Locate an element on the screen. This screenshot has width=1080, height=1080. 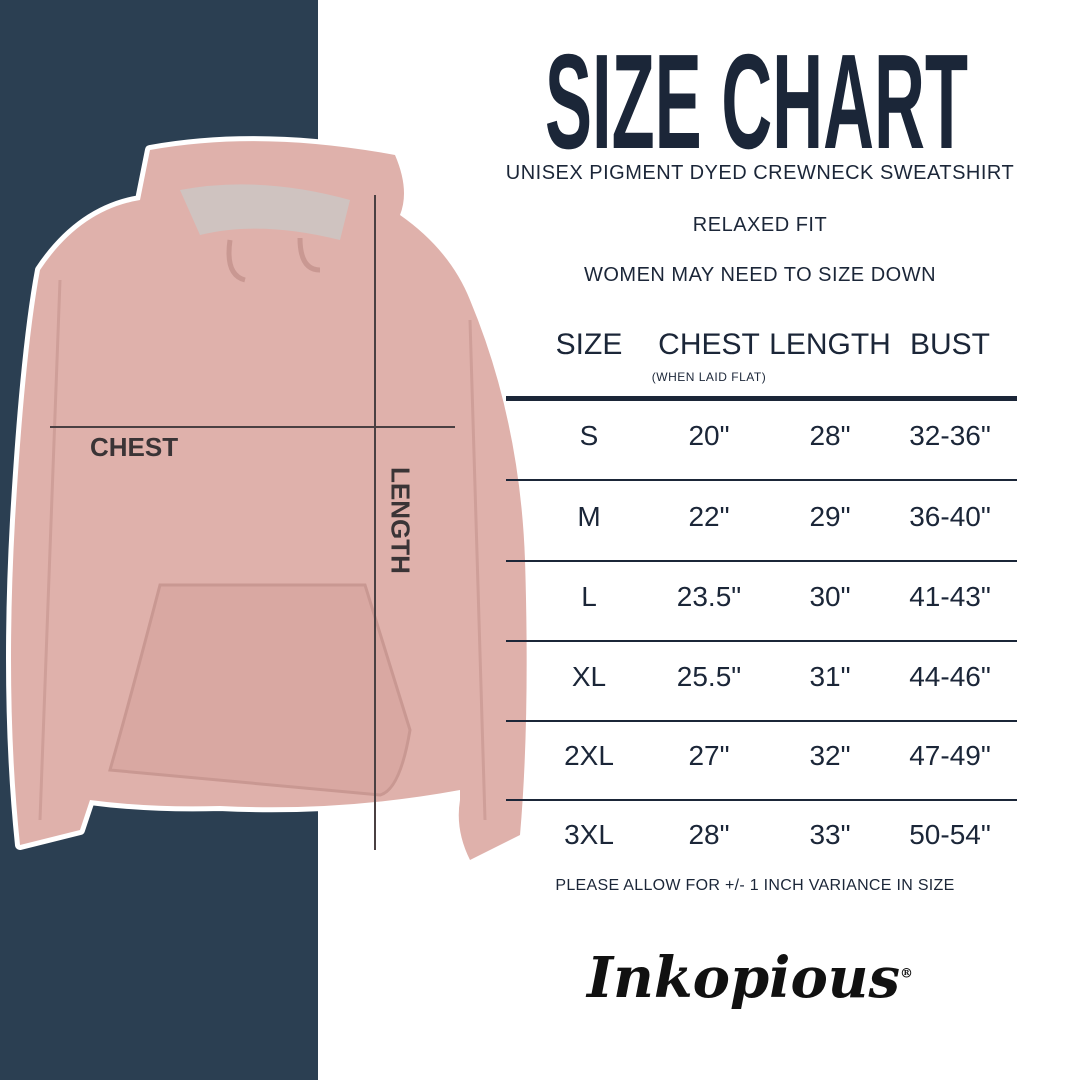
hood-lining is located at coordinates (265, 212).